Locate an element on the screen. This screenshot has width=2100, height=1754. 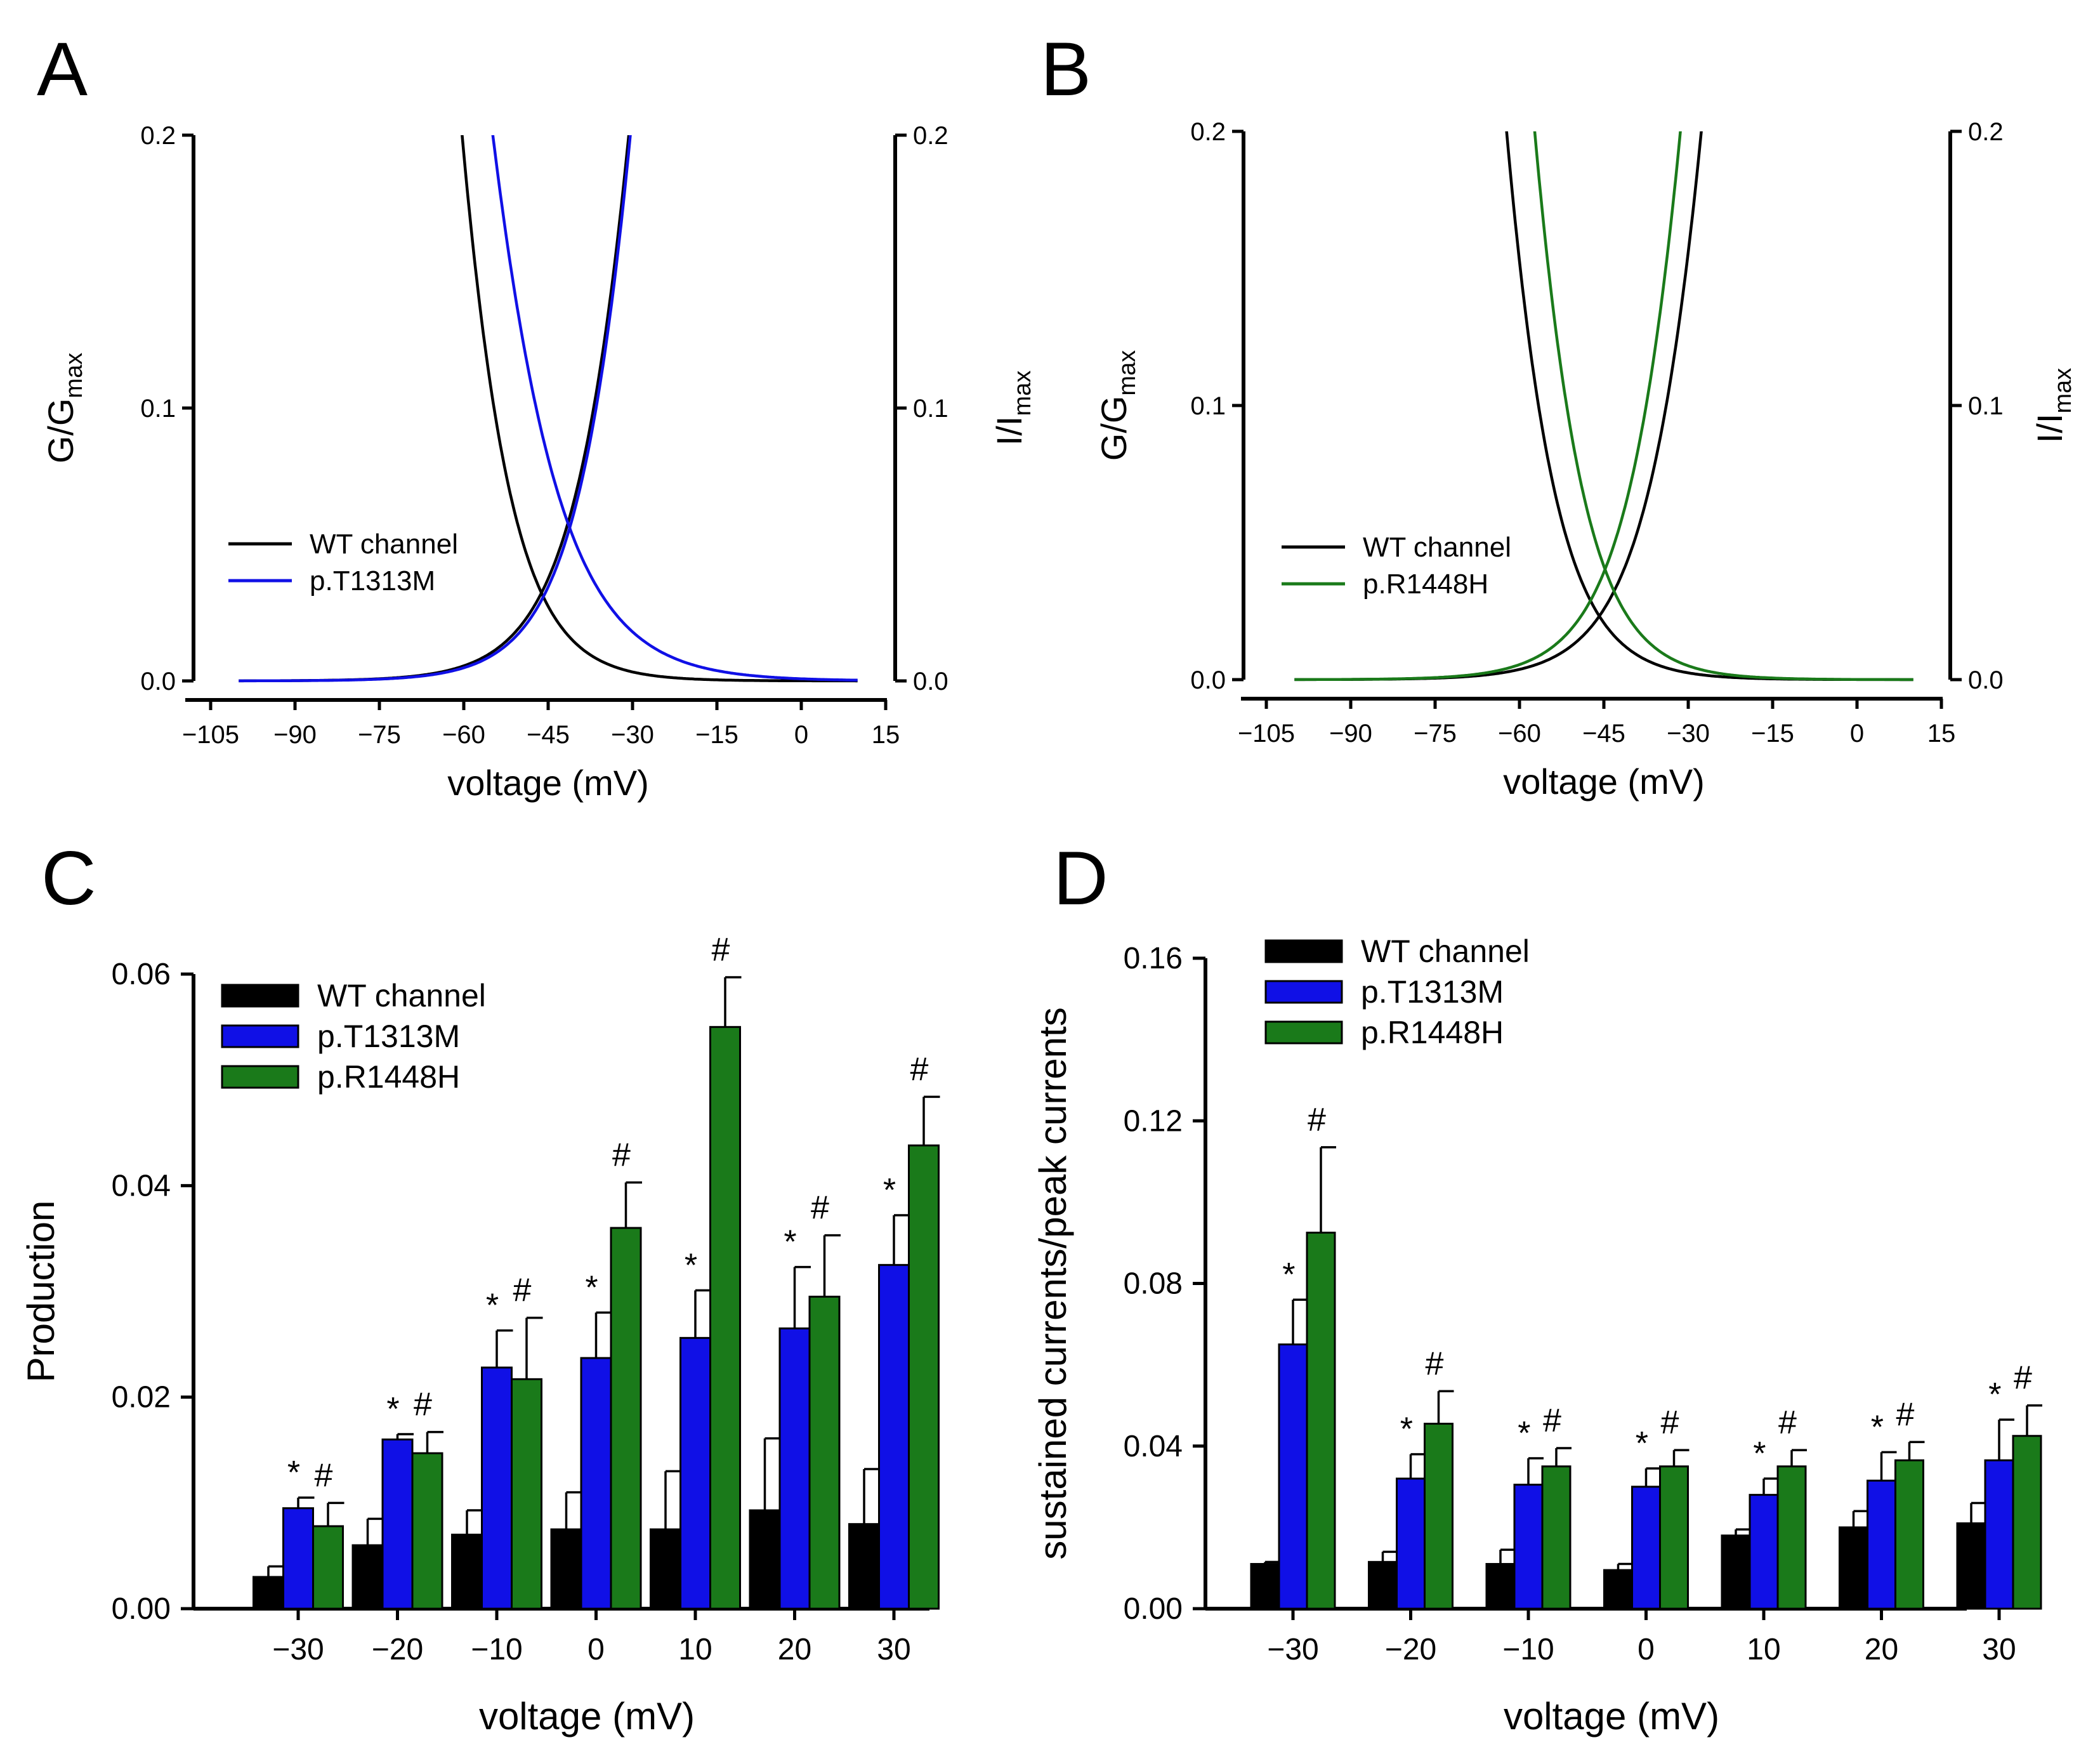
x-tick-label: −20 is located at coordinates (1411, 1649).